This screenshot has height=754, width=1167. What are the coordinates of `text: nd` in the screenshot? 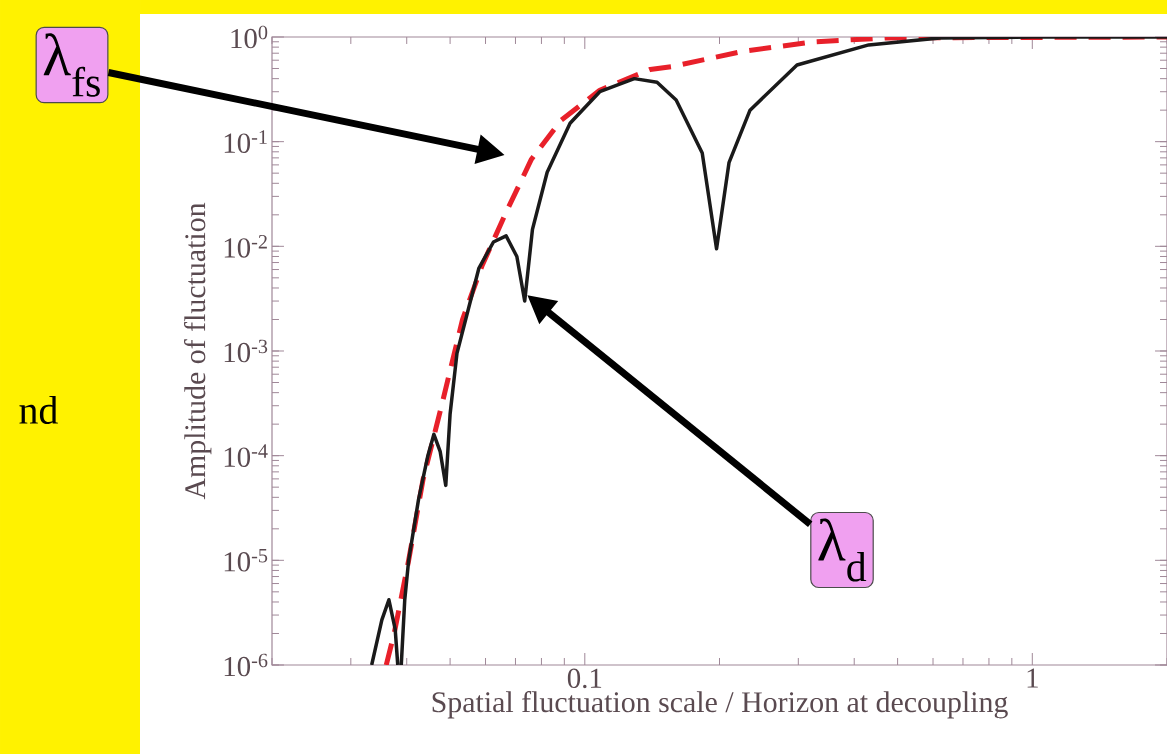 It's located at (38, 410).